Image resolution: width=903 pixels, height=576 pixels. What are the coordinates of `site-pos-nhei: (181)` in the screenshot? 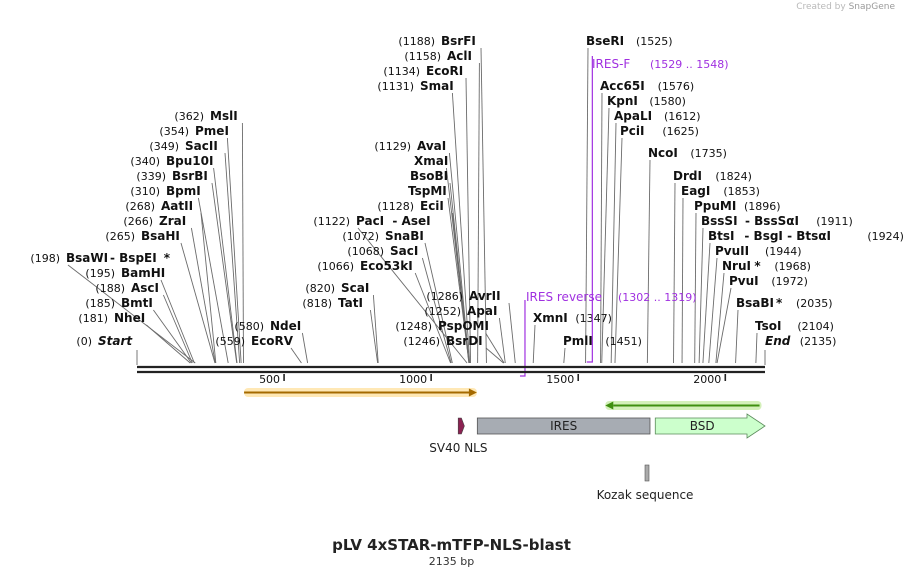 It's located at (93, 318).